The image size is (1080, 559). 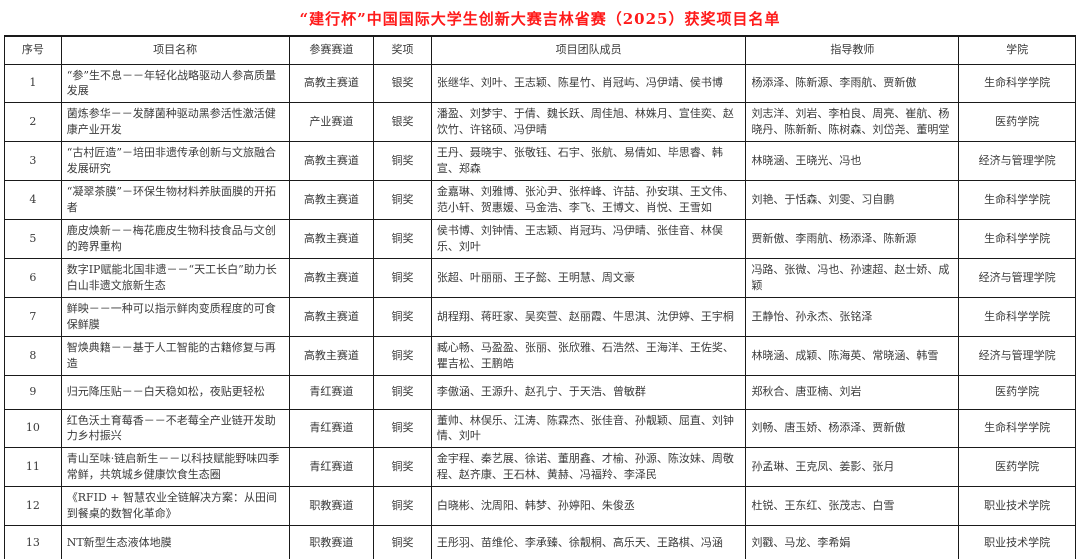 What do you see at coordinates (175, 355) in the screenshot?
I see `cell-project-name: 智焕典籍－－基于人工智能的古籍修复与再造` at bounding box center [175, 355].